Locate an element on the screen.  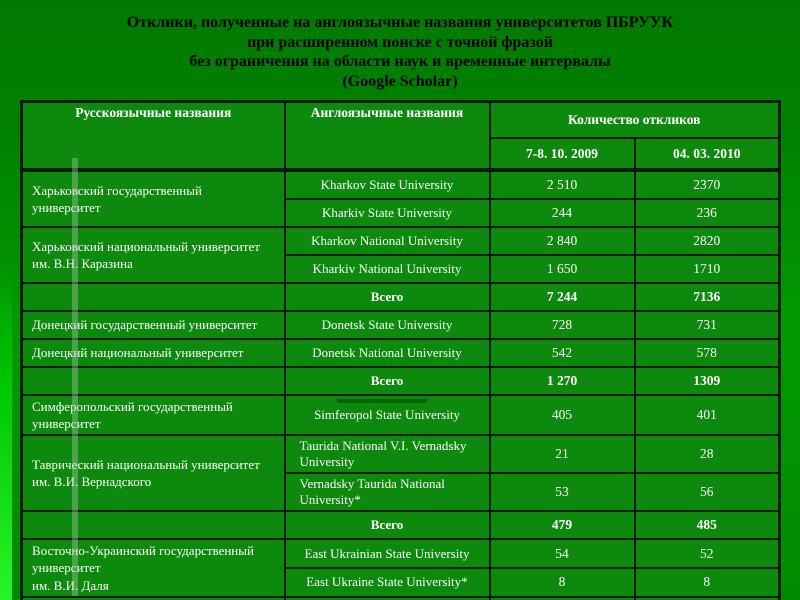
russian-name-cell: Донецкий государственный университет is located at coordinates (153, 325).